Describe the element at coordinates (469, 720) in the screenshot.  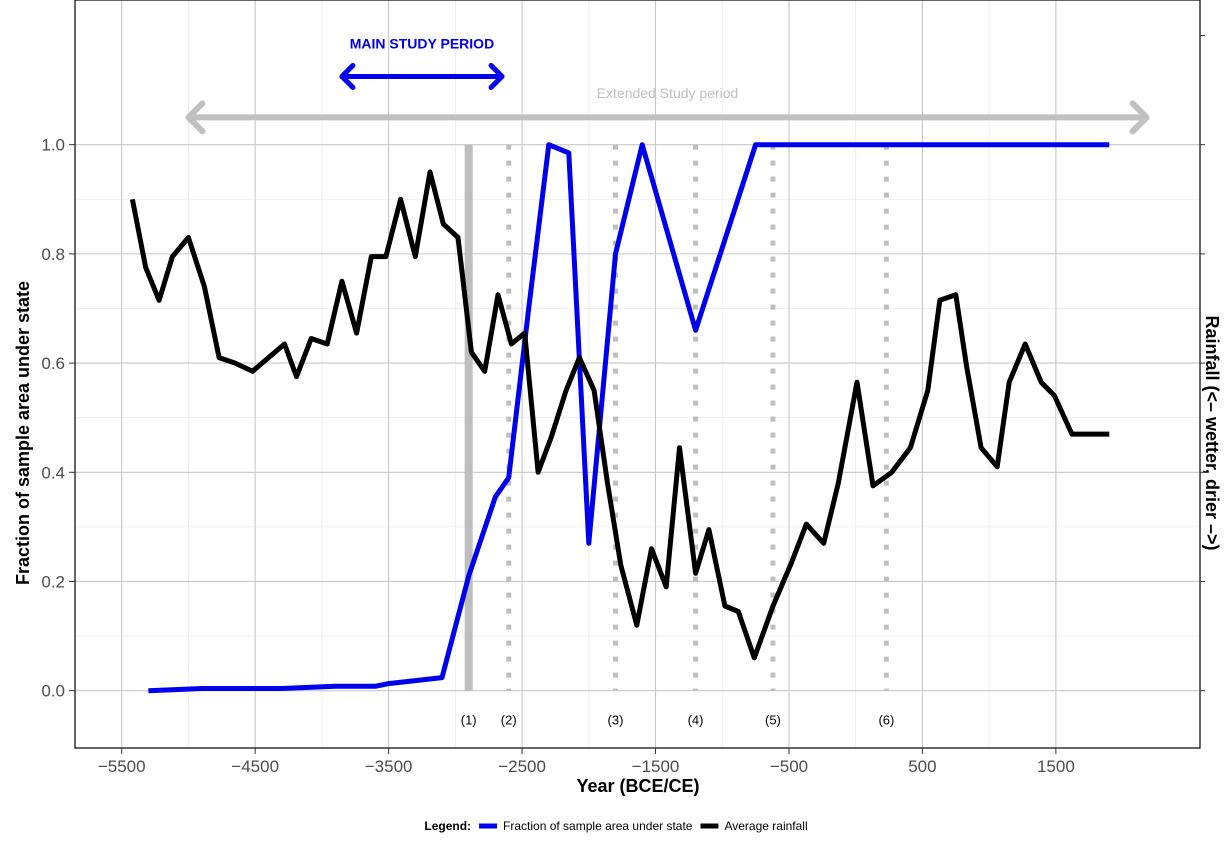
I see `event-label: (1)` at that location.